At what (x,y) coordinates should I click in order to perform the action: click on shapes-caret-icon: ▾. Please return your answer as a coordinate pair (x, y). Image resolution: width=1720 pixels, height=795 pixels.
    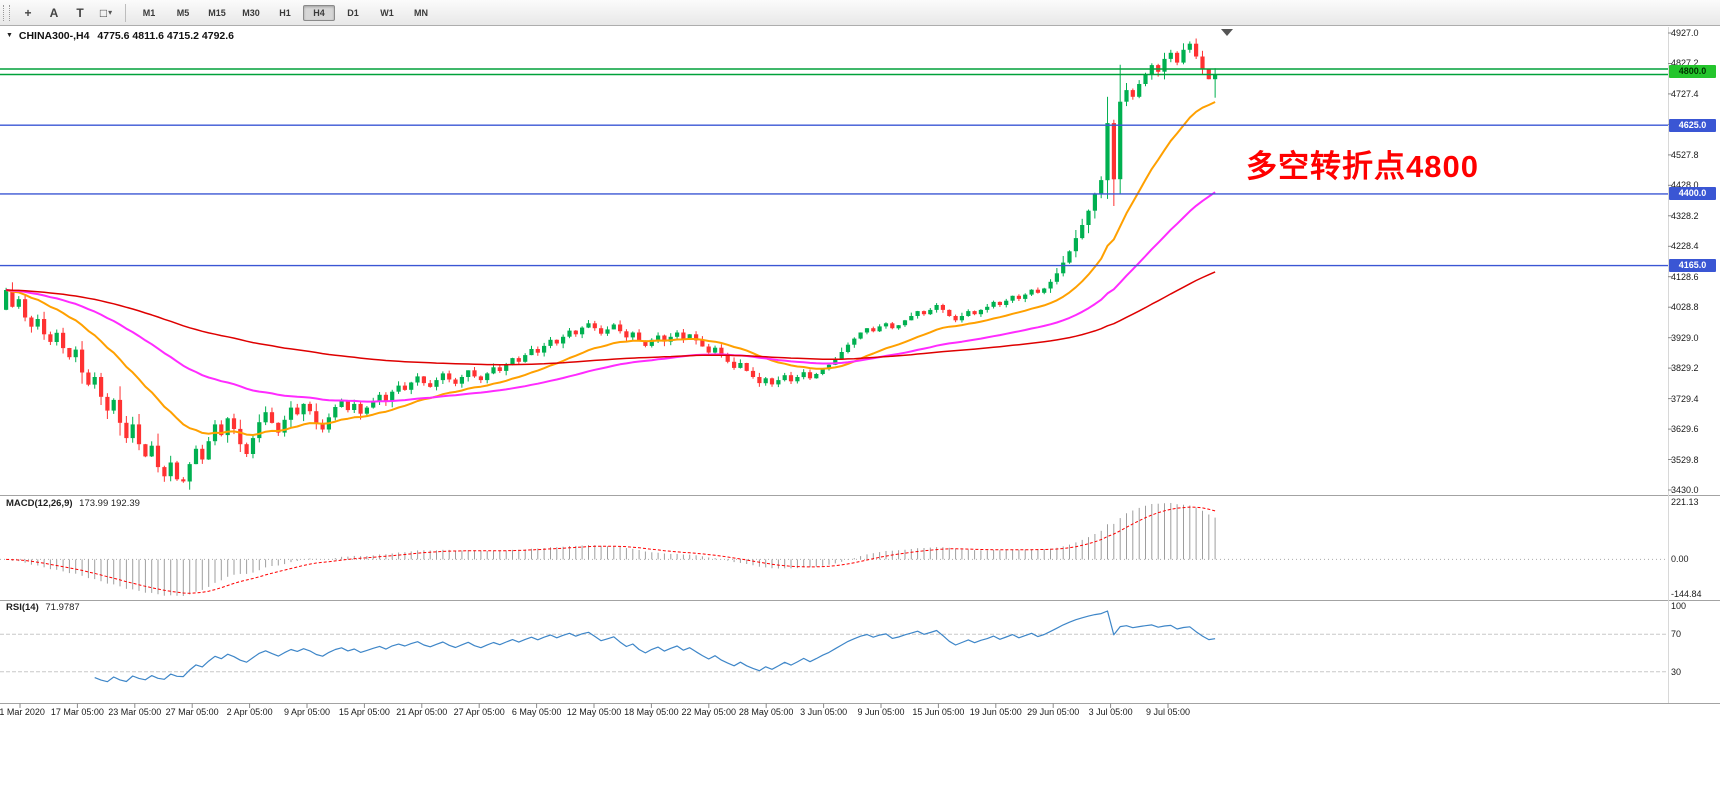
    Looking at the image, I should click on (110, 12).